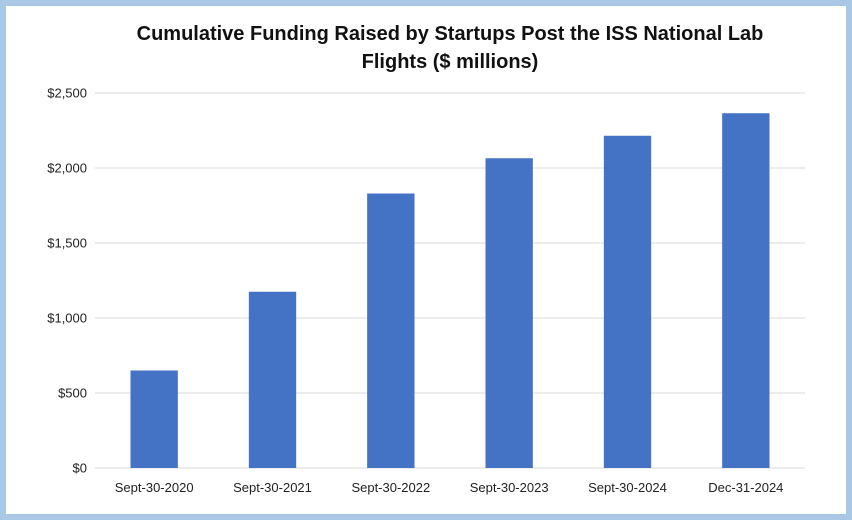  I want to click on y-tick-label: $2,000, so click(67, 168).